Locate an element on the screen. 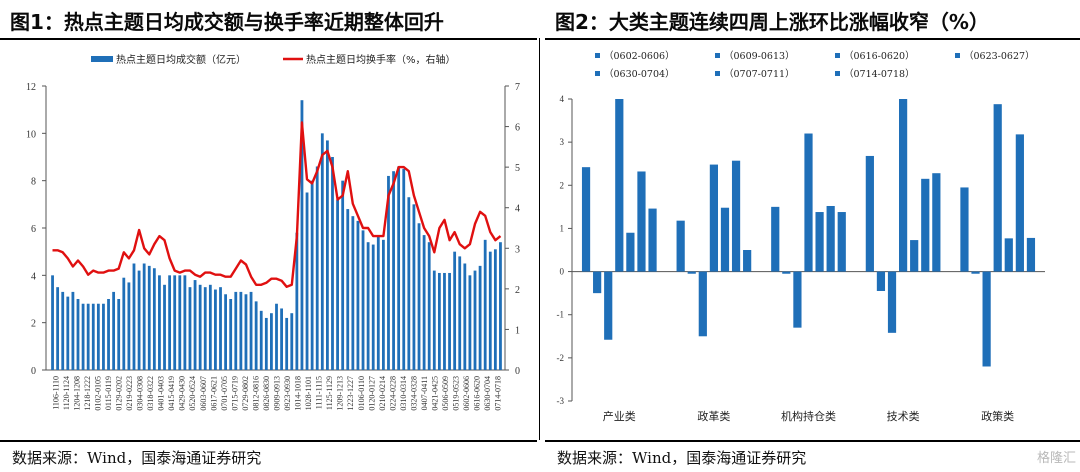 This screenshot has width=1080, height=472. y-tick-label: 6 is located at coordinates (33, 229).